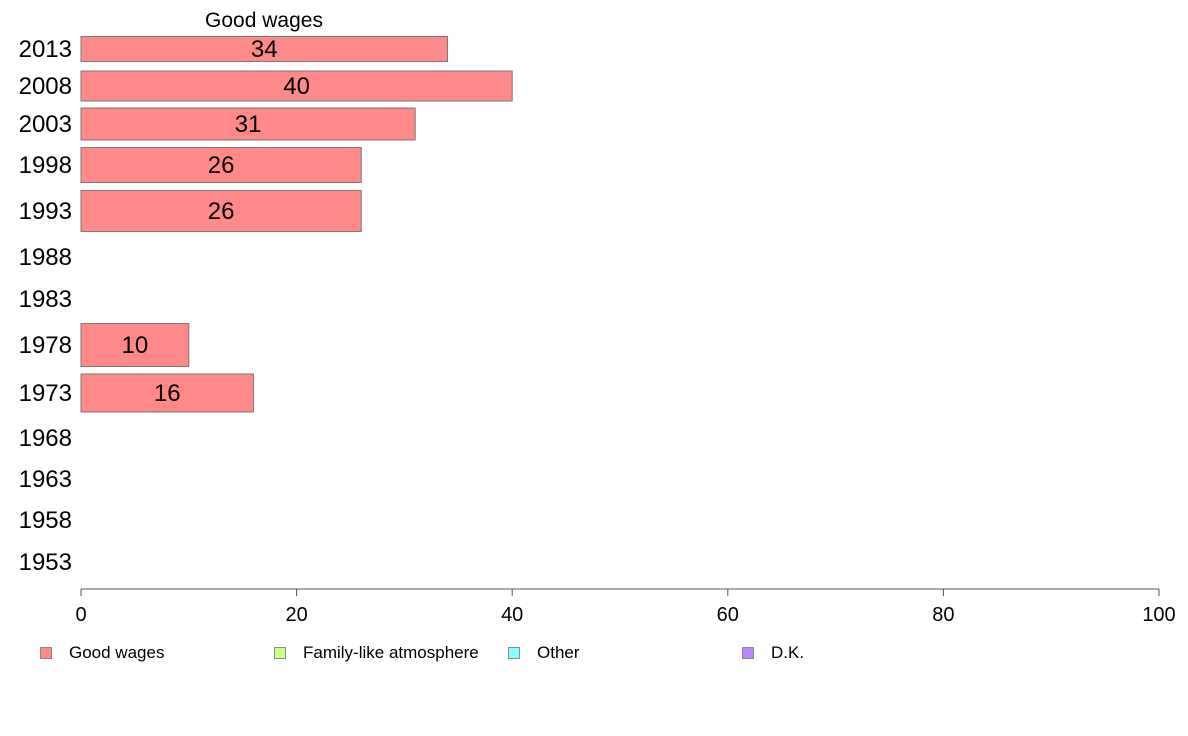 The image size is (1188, 736). I want to click on legend-label-other: Other, so click(558, 652).